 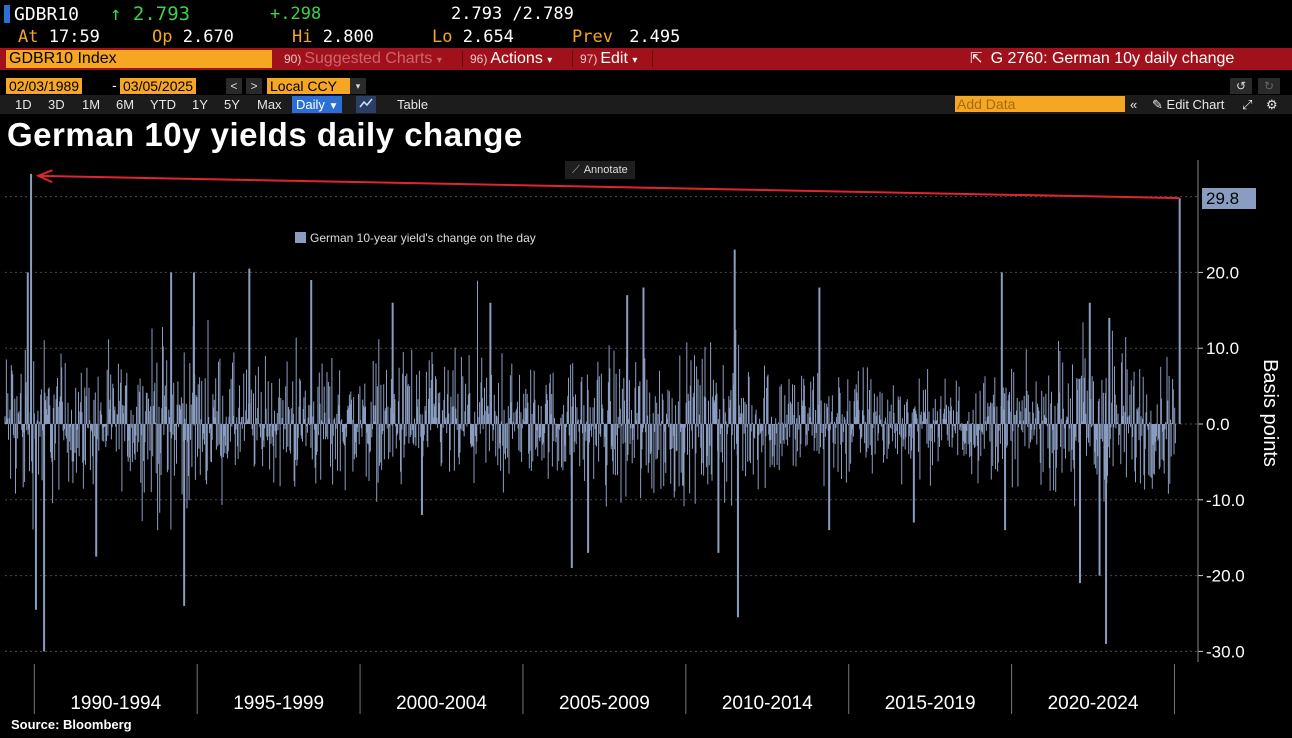 I want to click on end-date-input: 03/05/2025, so click(x=158, y=86).